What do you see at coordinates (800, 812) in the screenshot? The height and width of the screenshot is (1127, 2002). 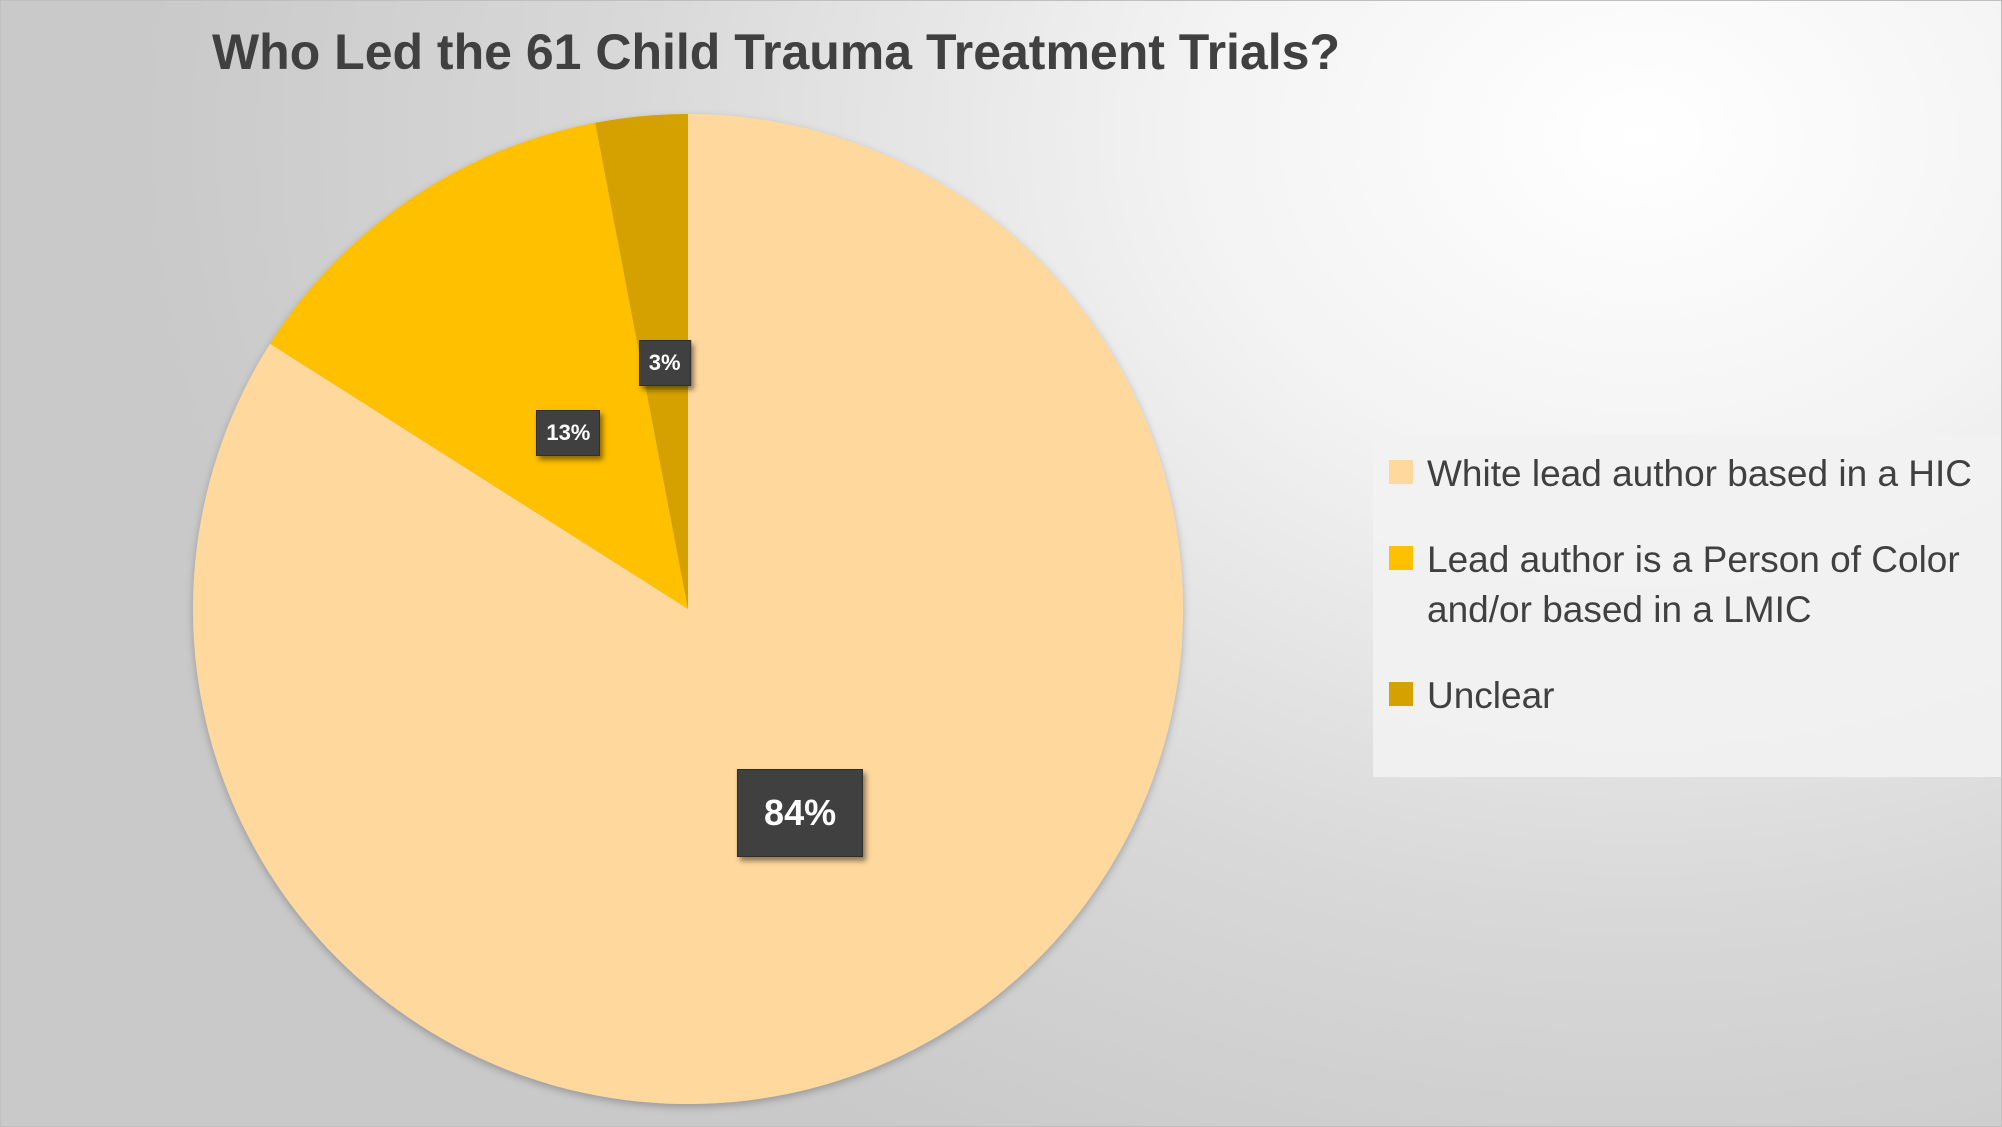 I see `data-label-slice-1: 84%` at bounding box center [800, 812].